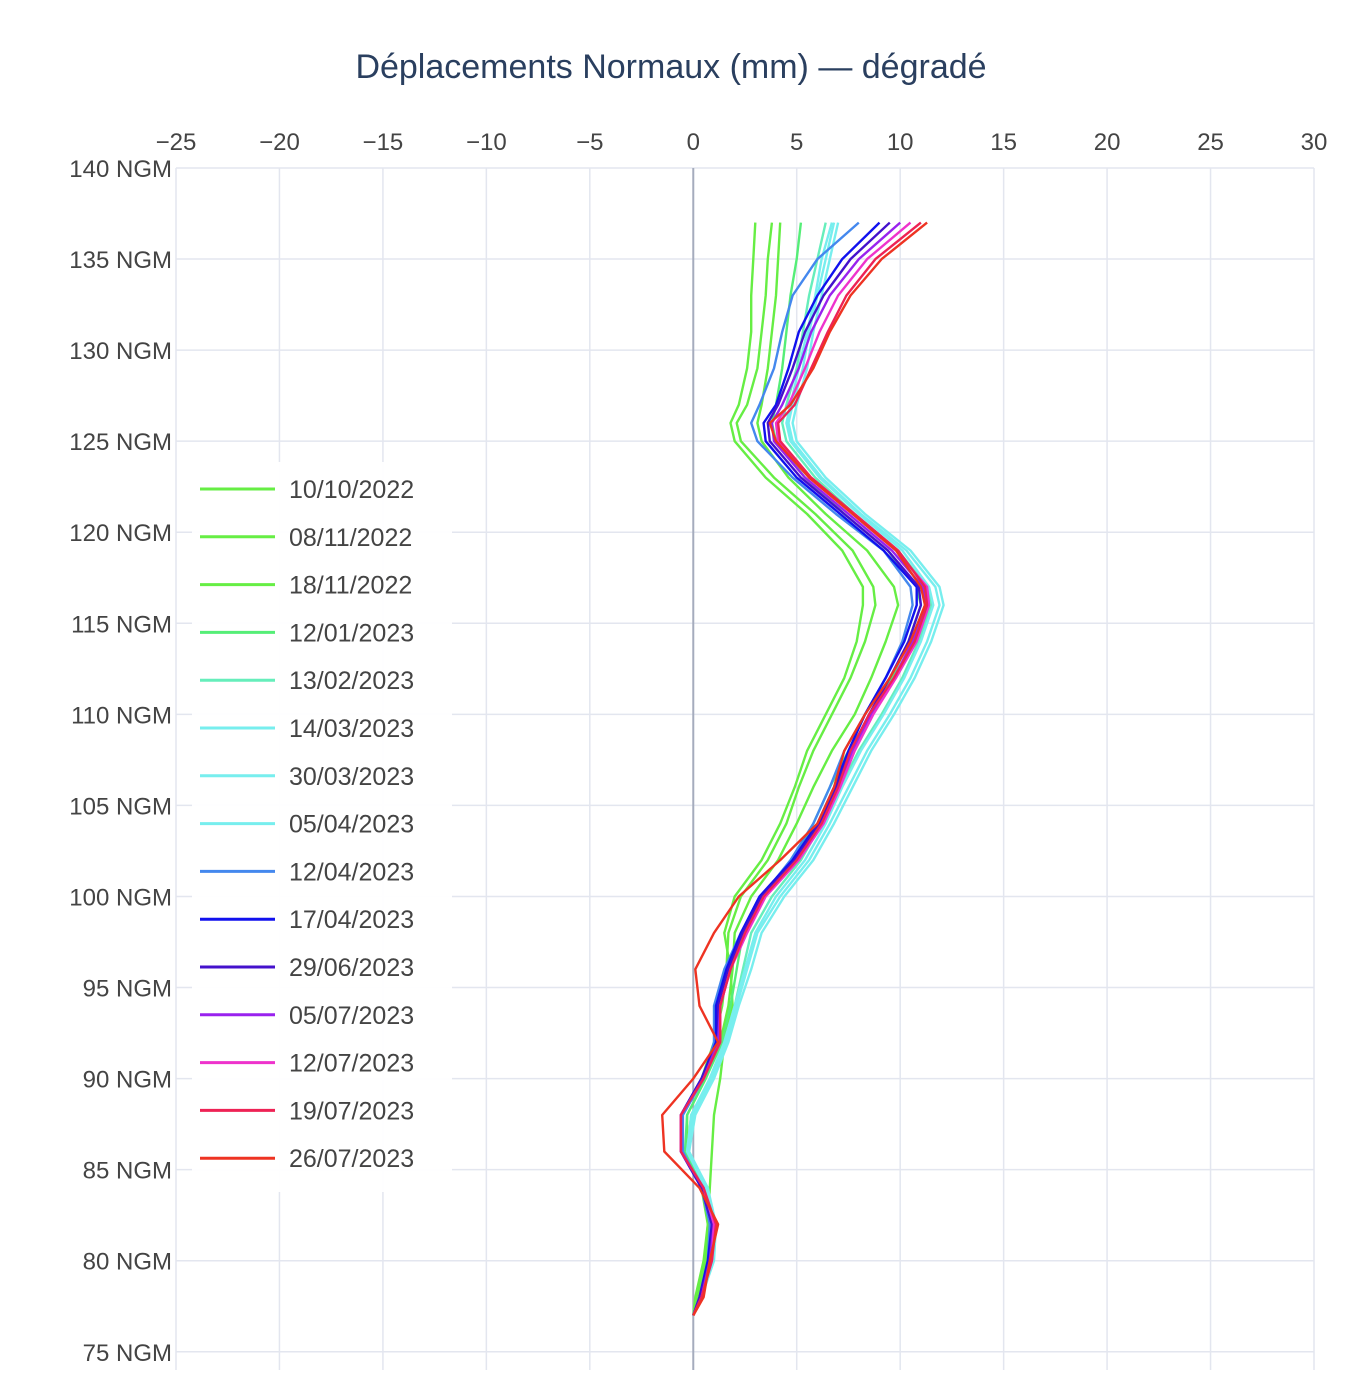 Image resolution: width=1362 pixels, height=1400 pixels. I want to click on legend-item: 18/11/2022, so click(306, 586).